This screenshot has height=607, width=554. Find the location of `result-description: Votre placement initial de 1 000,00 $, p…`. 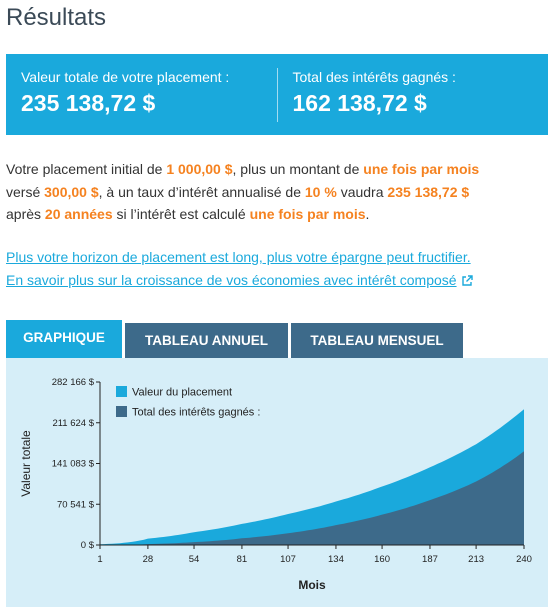

result-description: Votre placement initial de 1 000,00 $, p… is located at coordinates (278, 192).